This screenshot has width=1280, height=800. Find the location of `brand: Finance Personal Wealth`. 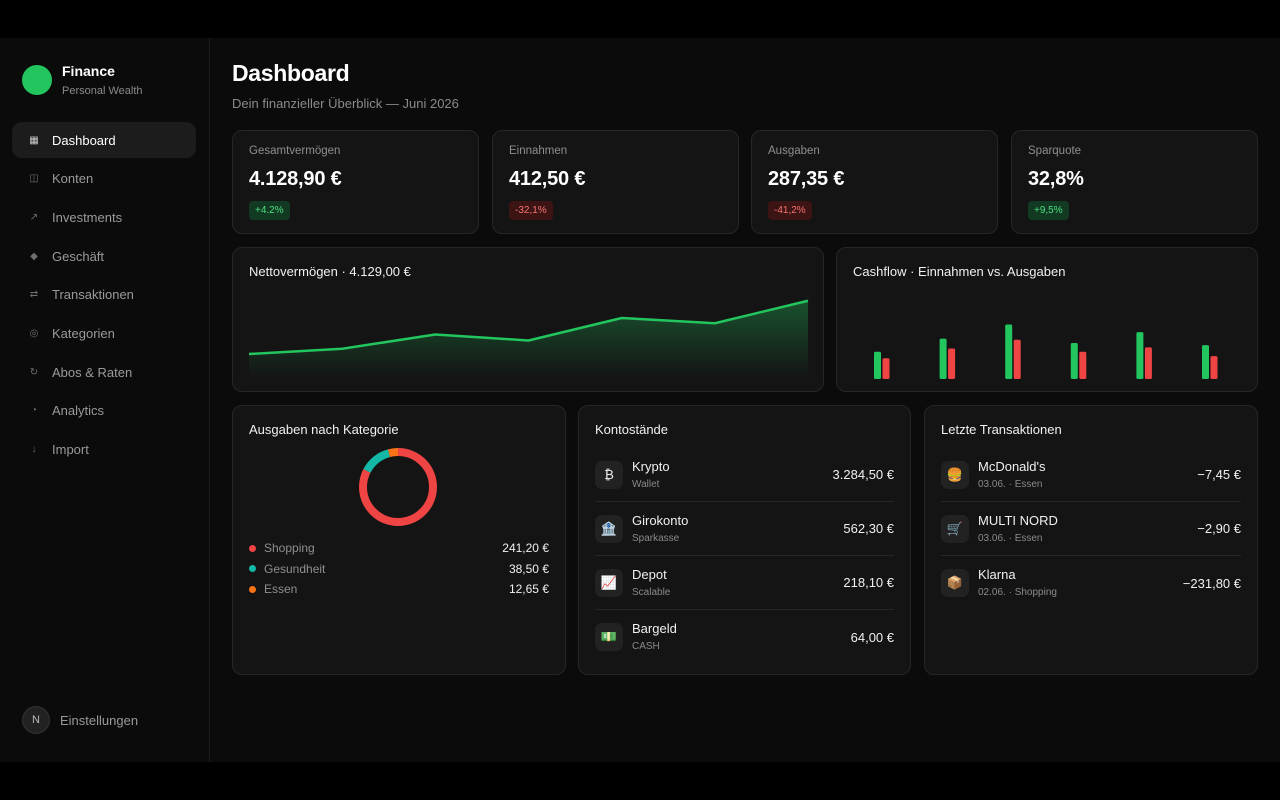

brand: Finance Personal Wealth is located at coordinates (82, 80).